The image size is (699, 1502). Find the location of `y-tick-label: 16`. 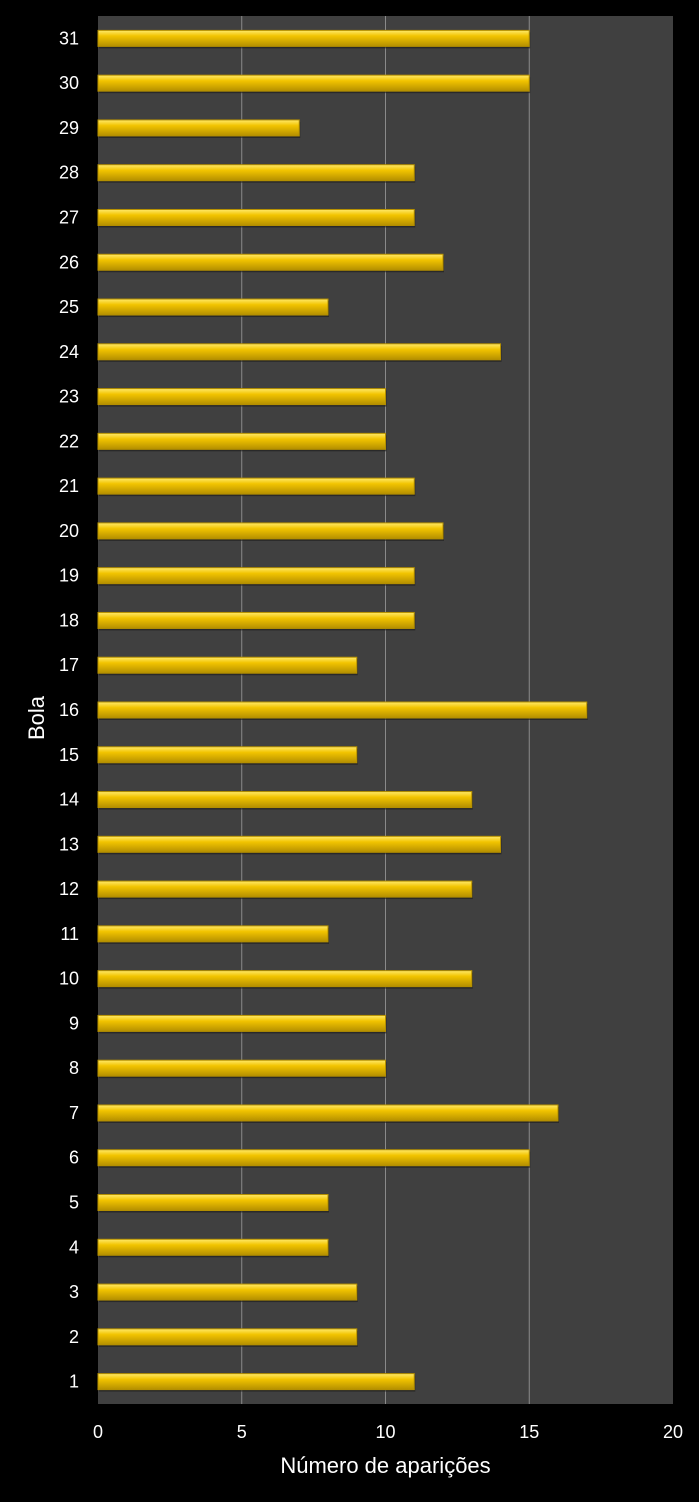

y-tick-label: 16 is located at coordinates (69, 710).